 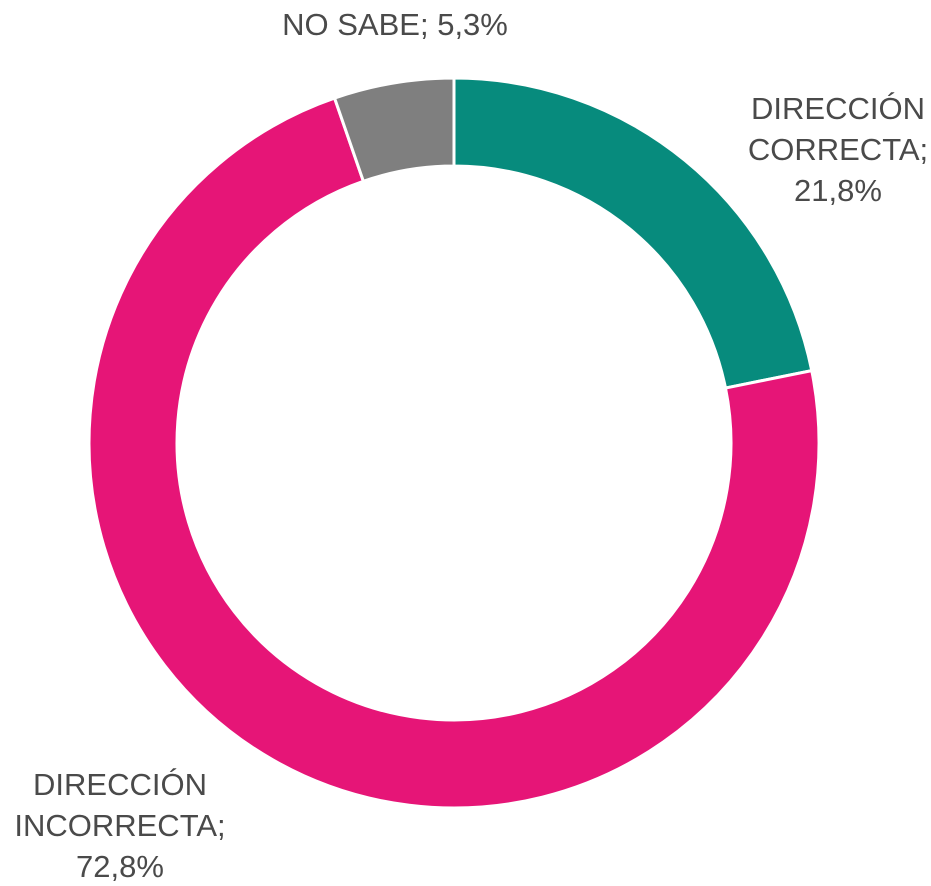 I want to click on slice-label: DIRECCIÓN INCORRECTA; 72,8%, so click(x=120, y=825).